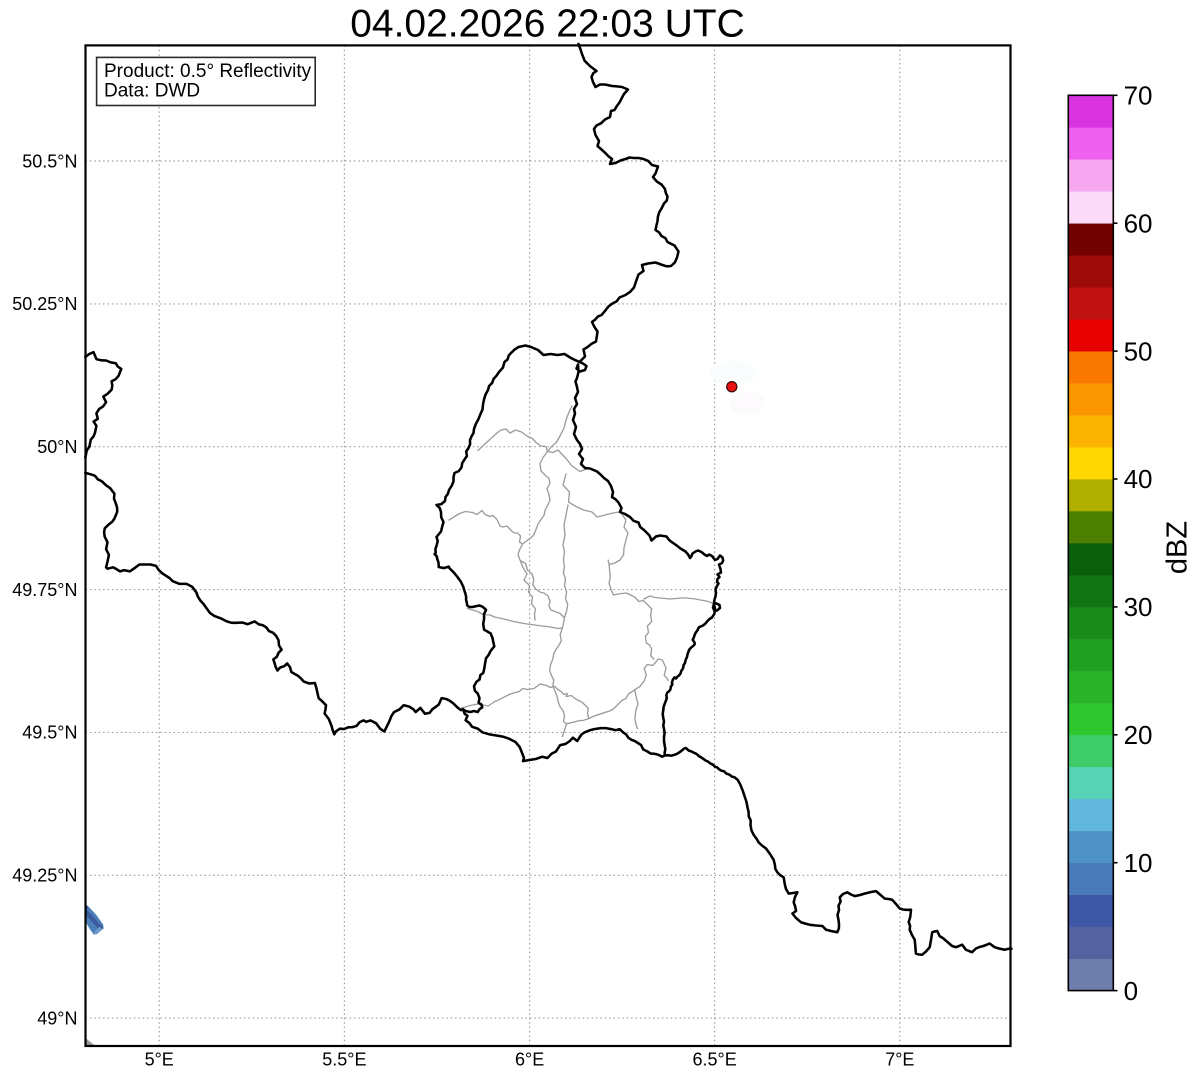 The width and height of the screenshot is (1202, 1081). I want to click on svg-text: 10, so click(1138, 863).